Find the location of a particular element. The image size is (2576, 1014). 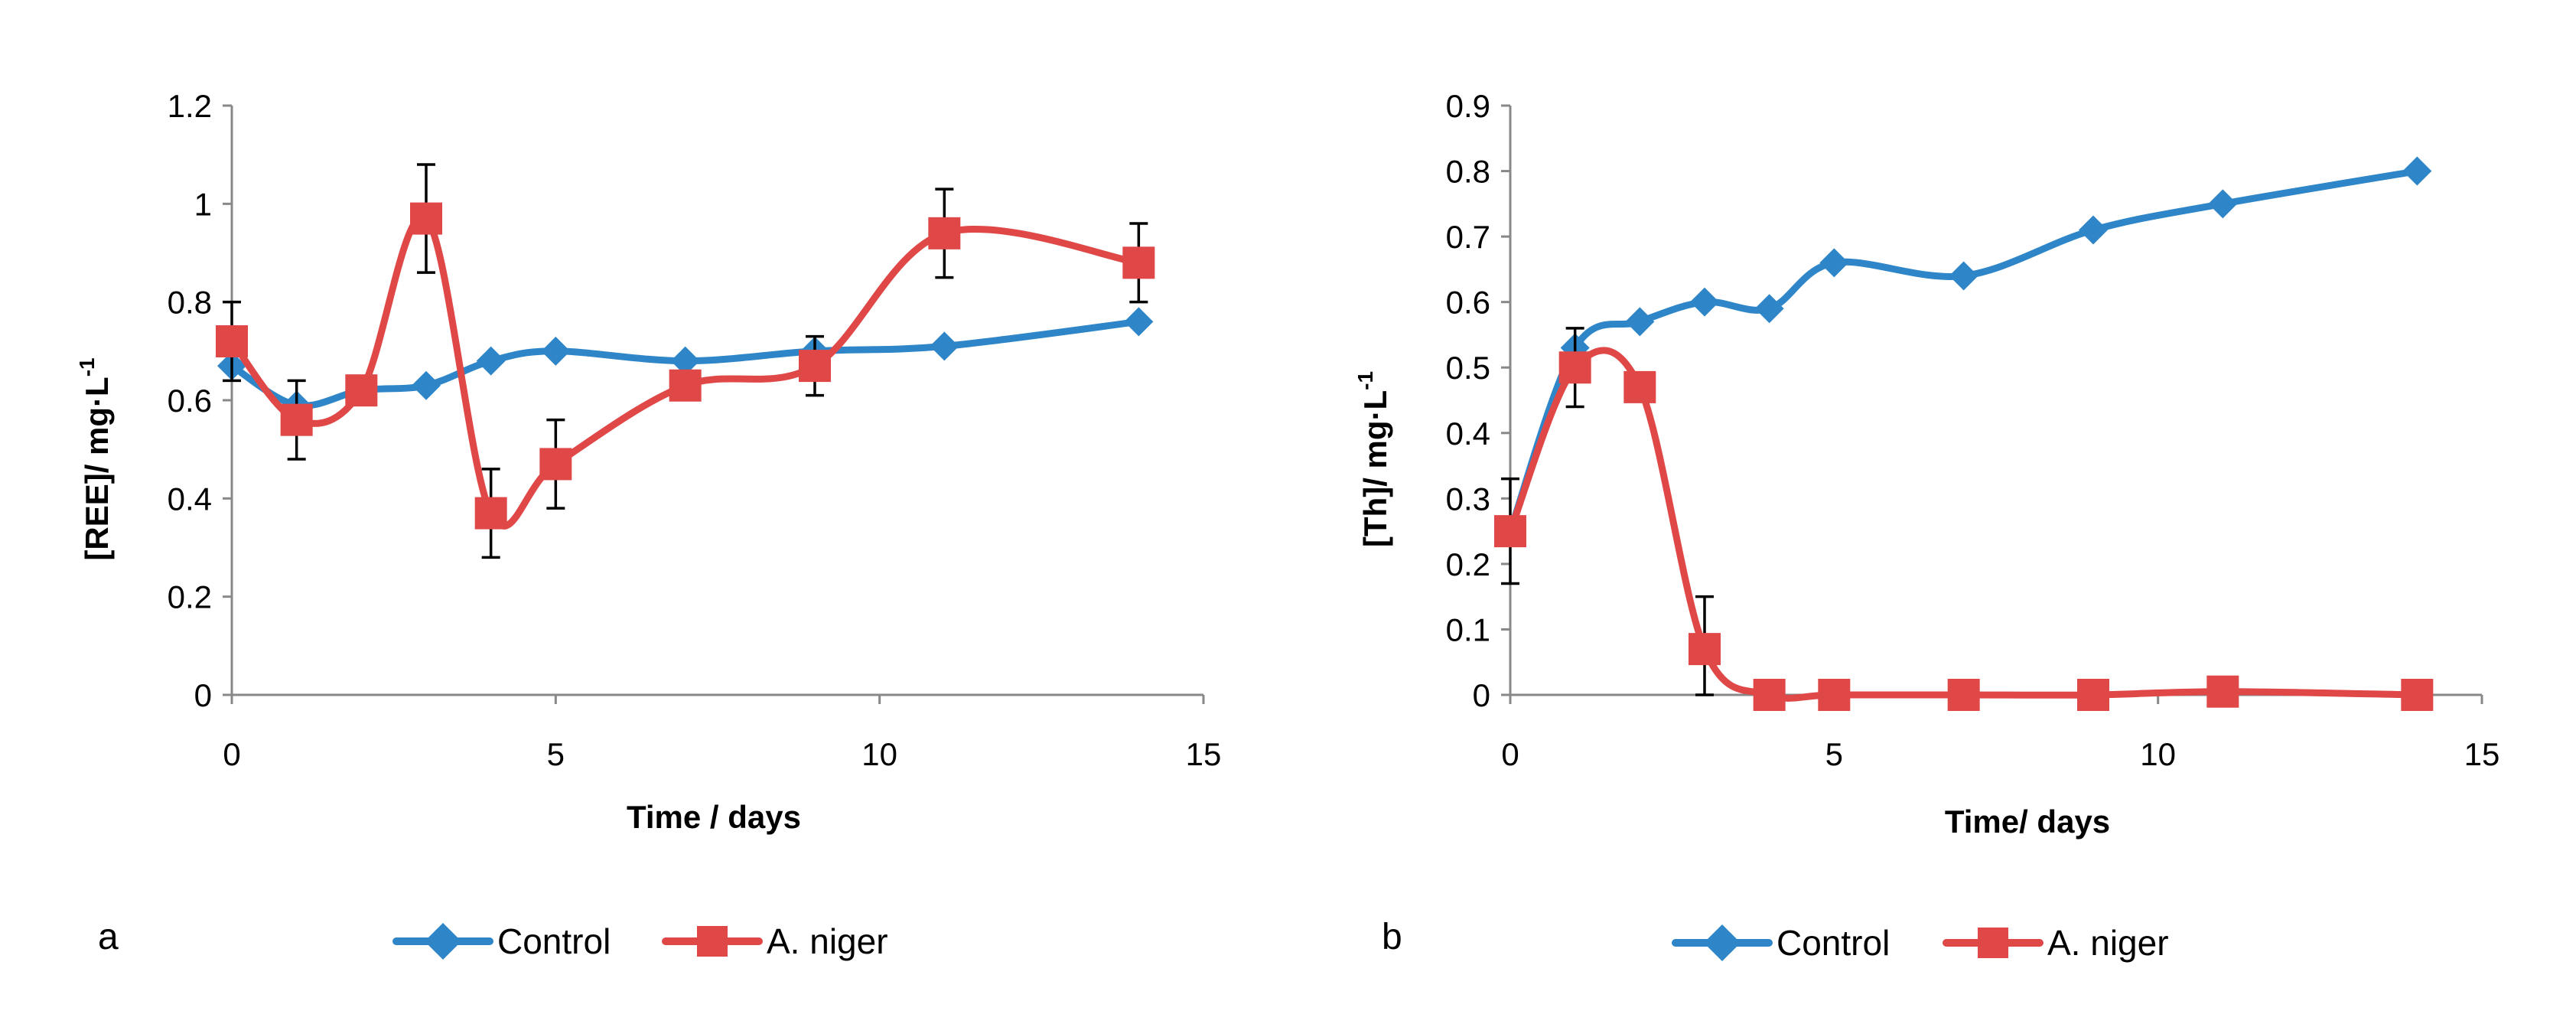

panel-b-aniger-series-line is located at coordinates (1964, 524).